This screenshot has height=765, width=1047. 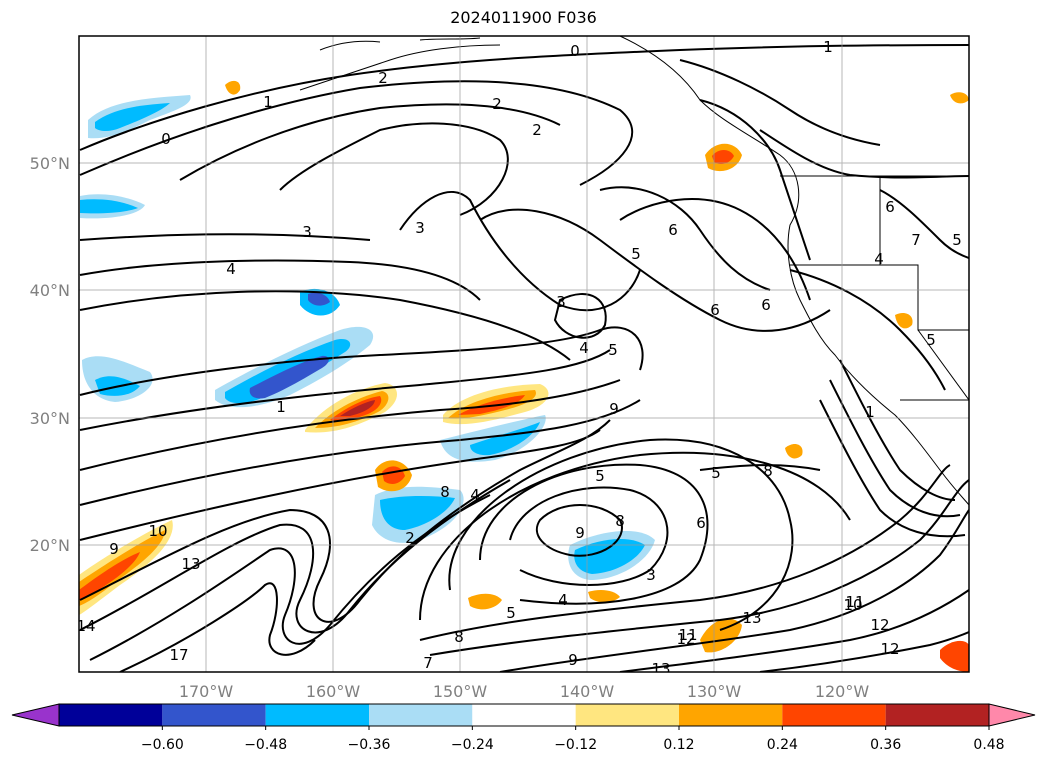 I want to click on contour-label: 10, so click(x=157, y=531).